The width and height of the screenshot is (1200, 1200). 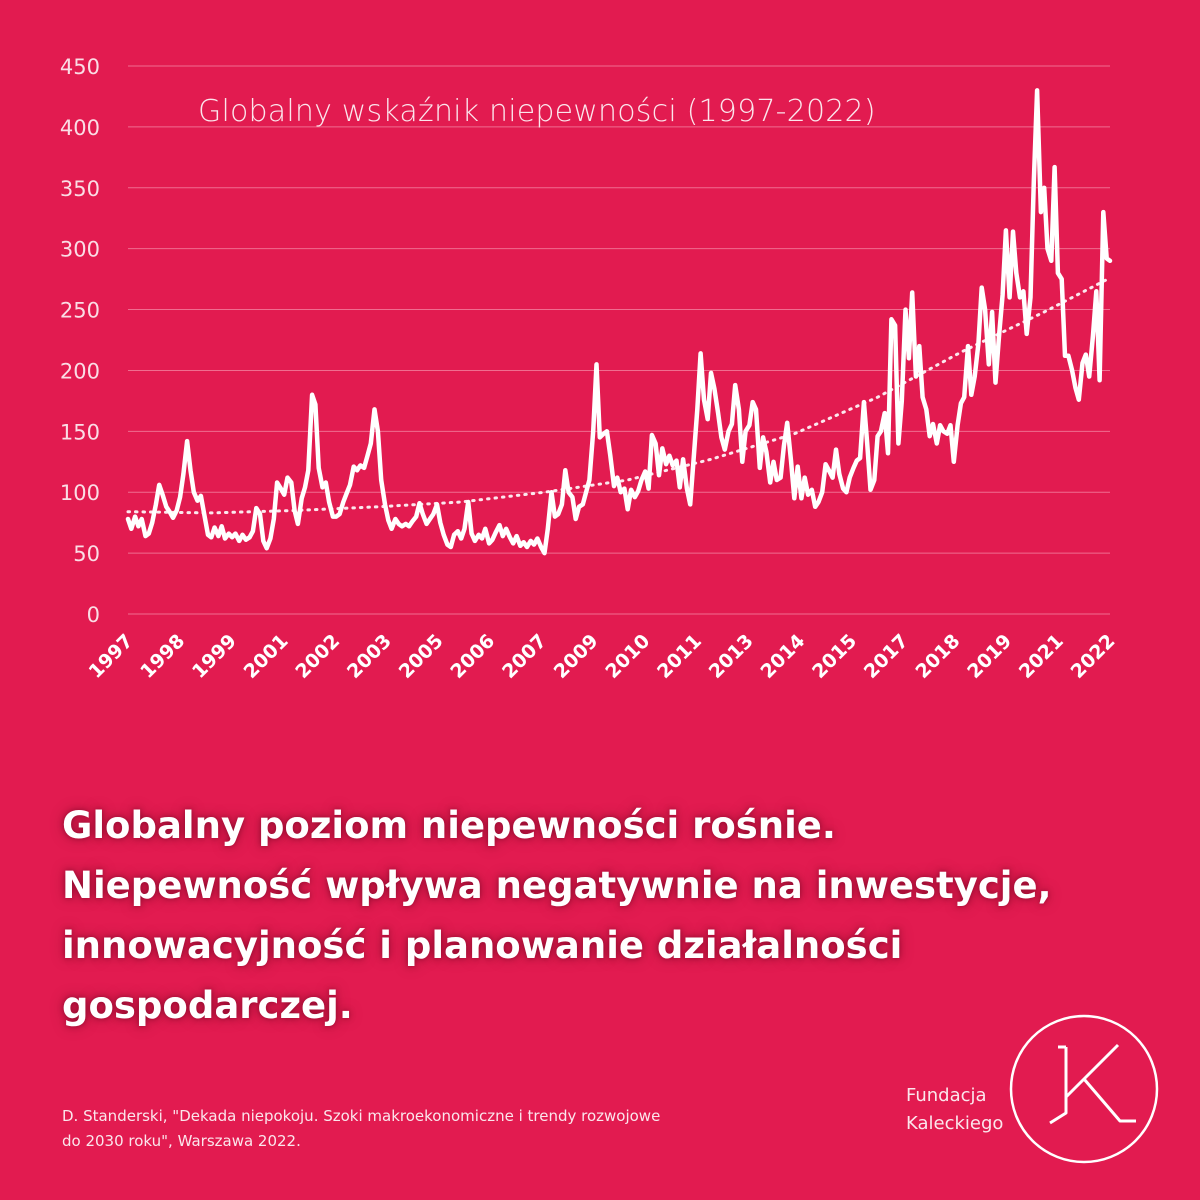 I want to click on y-tick-label: 50, so click(x=86, y=554).